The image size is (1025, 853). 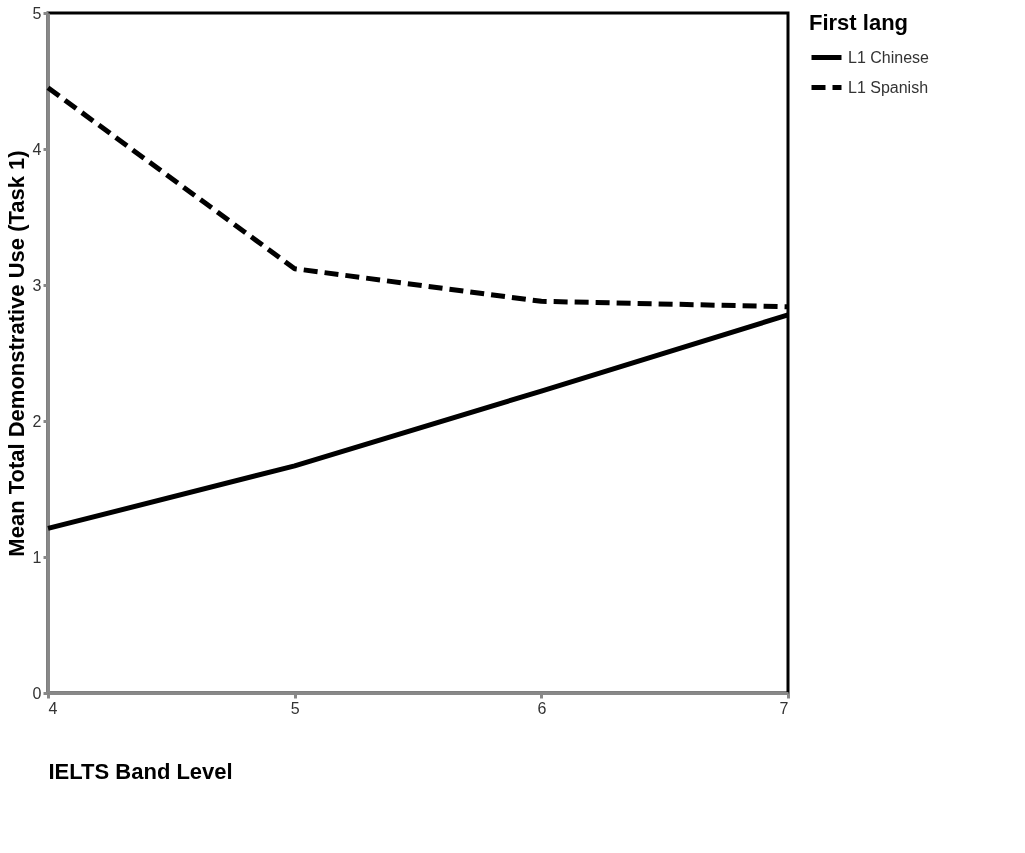 What do you see at coordinates (37, 149) in the screenshot?
I see `y-tick-label: 4` at bounding box center [37, 149].